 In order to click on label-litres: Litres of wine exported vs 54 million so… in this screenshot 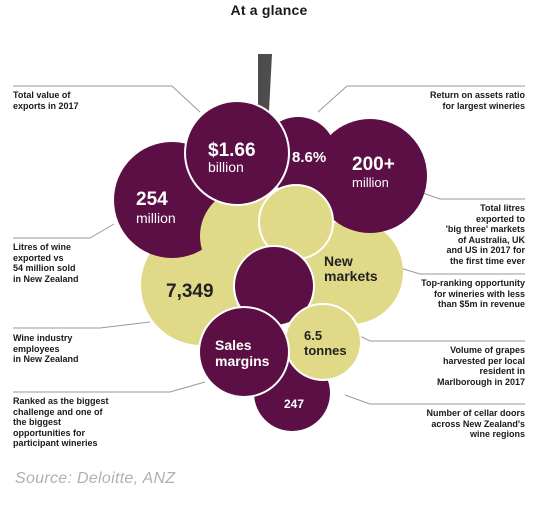, I will do `click(46, 263)`.